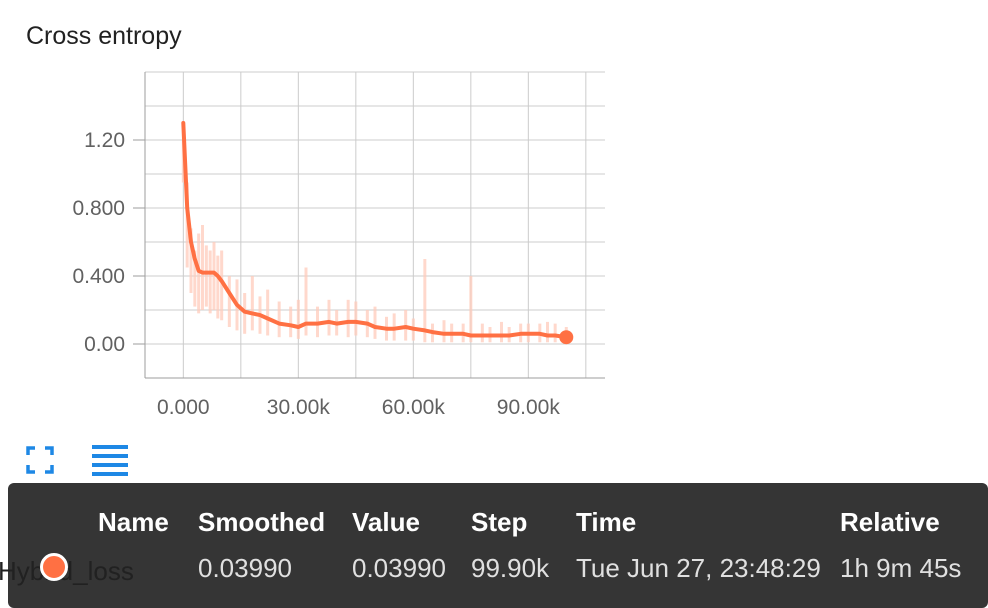 This screenshot has height=608, width=988. I want to click on cell-value: 0.03990, so click(399, 568).